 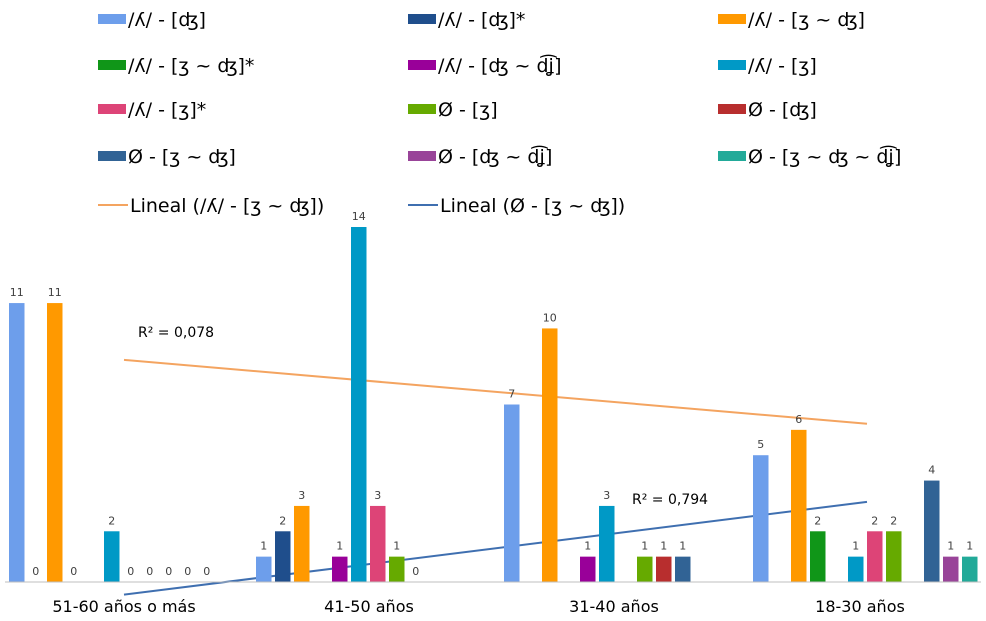 What do you see at coordinates (167, 157) in the screenshot?
I see `legend-item: Ø - [ʒ ~ ʤ]` at bounding box center [167, 157].